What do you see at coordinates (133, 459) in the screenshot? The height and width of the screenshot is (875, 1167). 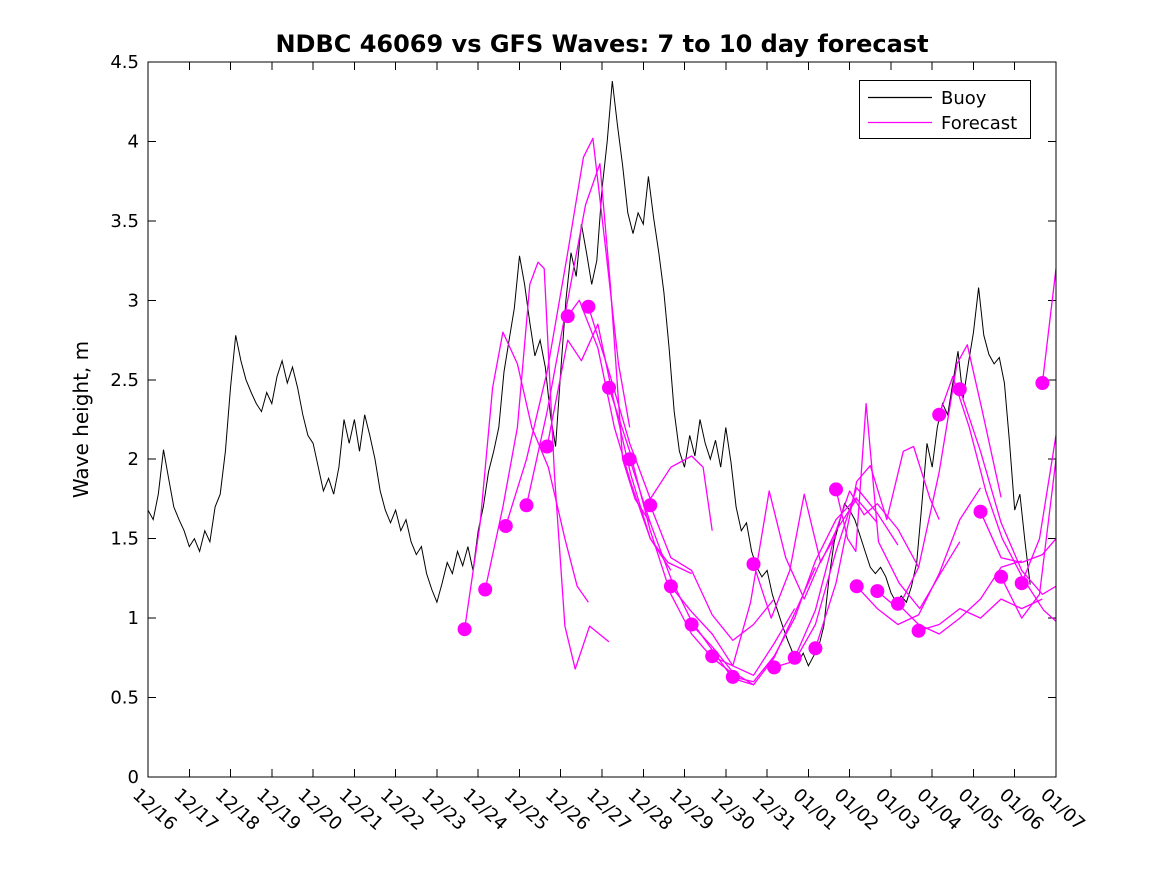 I see `y-tick-label: 2` at bounding box center [133, 459].